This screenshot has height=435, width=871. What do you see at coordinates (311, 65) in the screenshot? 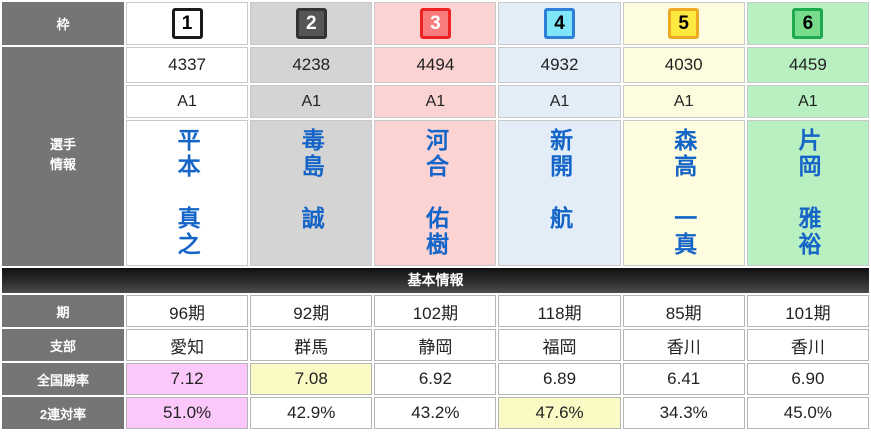
I see `reg-no-cell: 4238` at bounding box center [311, 65].